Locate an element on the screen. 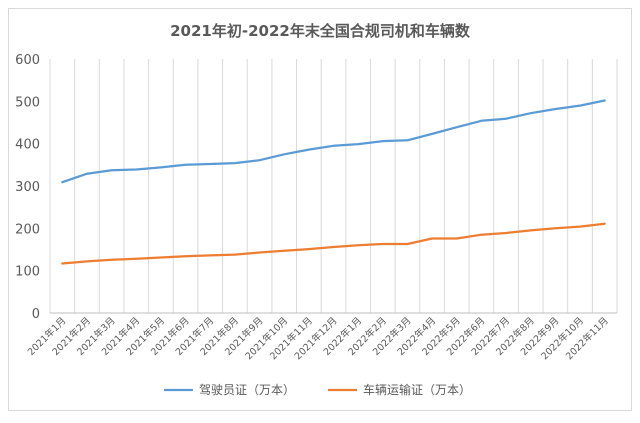 This screenshot has height=423, width=640. y-tick-label: 500 is located at coordinates (27, 102).